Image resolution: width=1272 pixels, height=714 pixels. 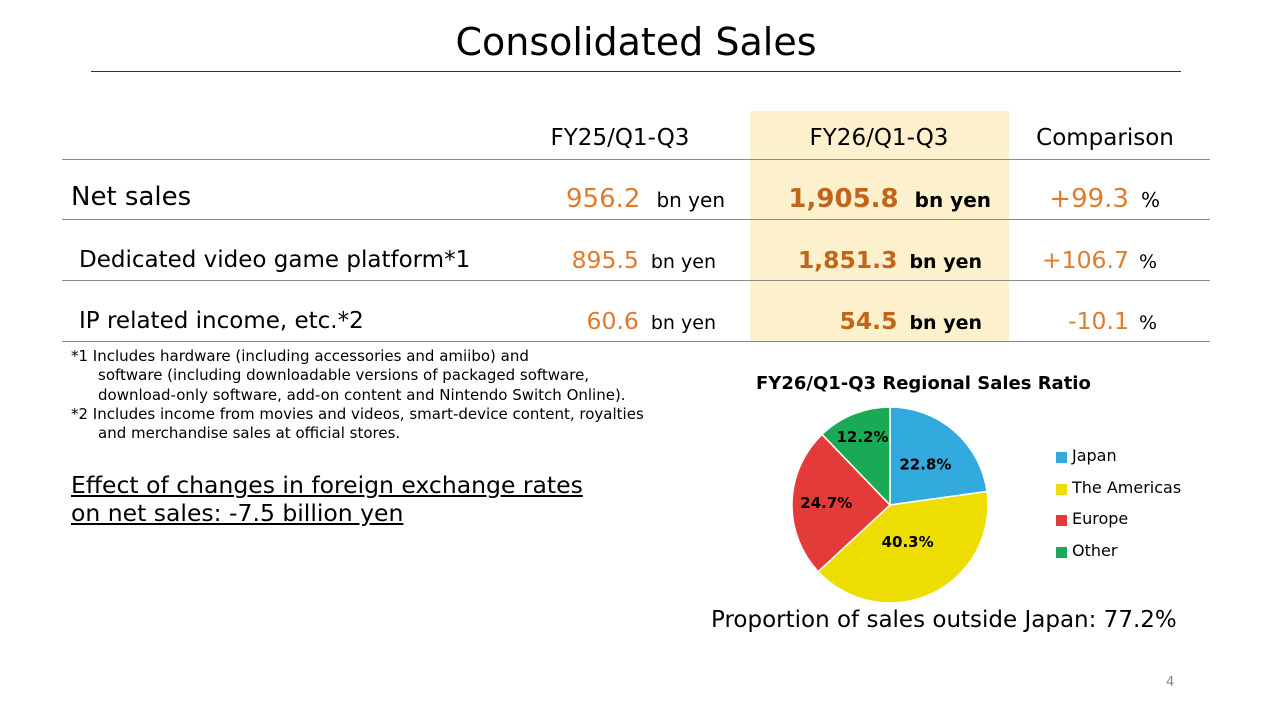 I want to click on row-label-dedicated-platform: Dedicated video game platform*1, so click(x=275, y=260).